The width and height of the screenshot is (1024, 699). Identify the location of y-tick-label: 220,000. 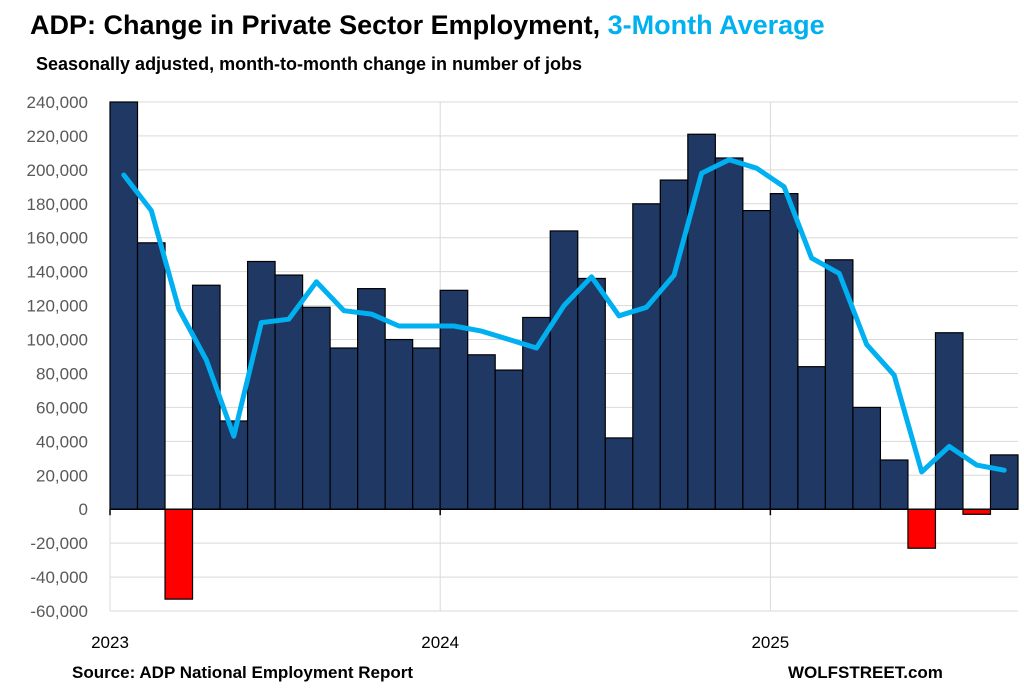
(57, 136).